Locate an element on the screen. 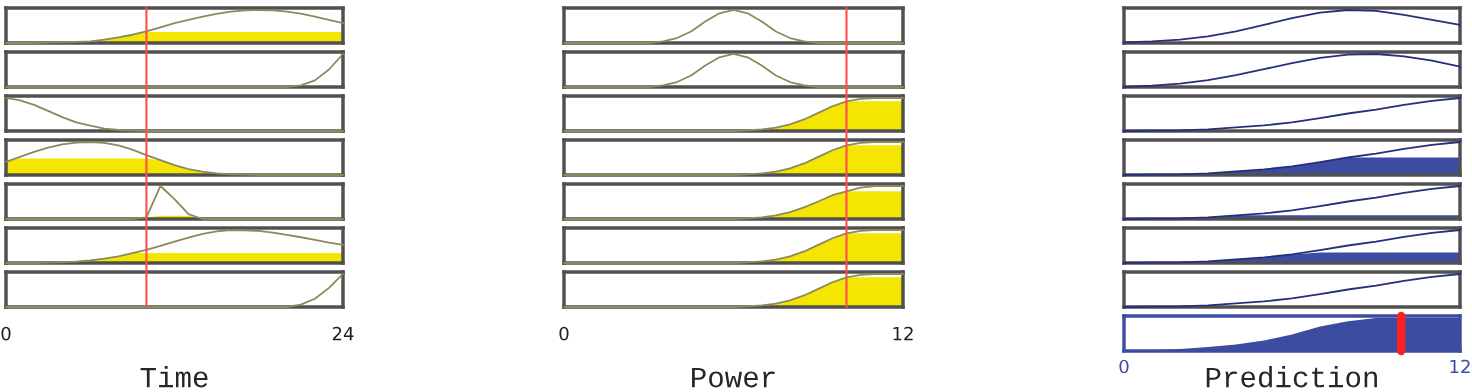 This screenshot has height=392, width=1472. x-axis-title: Power is located at coordinates (733, 377).